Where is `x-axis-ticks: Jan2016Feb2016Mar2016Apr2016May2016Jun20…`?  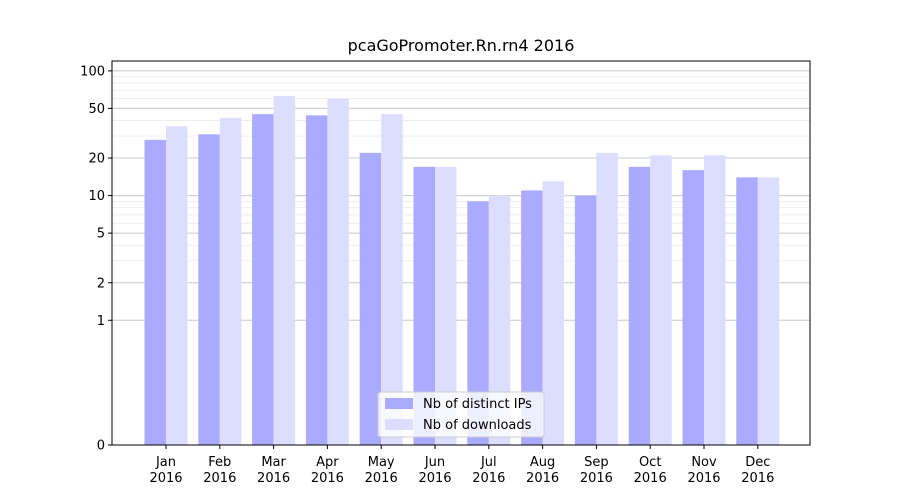 x-axis-ticks: Jan2016Feb2016Mar2016Apr2016May2016Jun20… is located at coordinates (461, 465).